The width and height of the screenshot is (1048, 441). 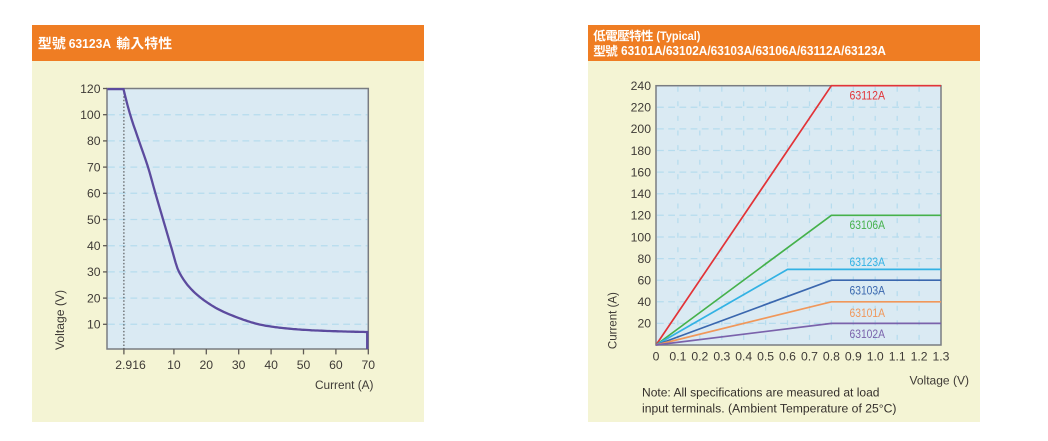 I want to click on svg-text: 63101A, so click(x=868, y=314).